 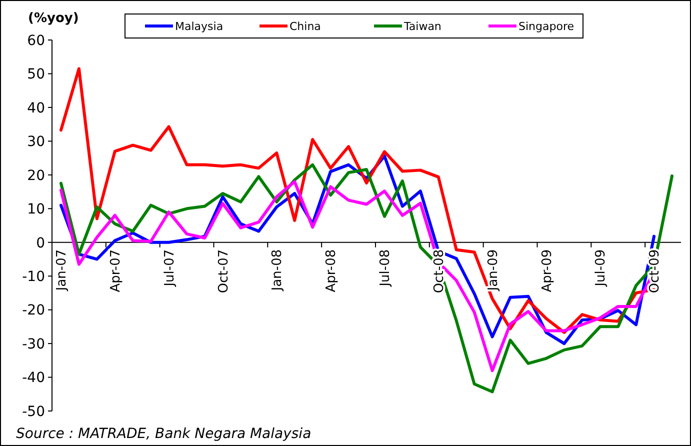 I want to click on y-tick-label: 10, so click(x=36, y=210).